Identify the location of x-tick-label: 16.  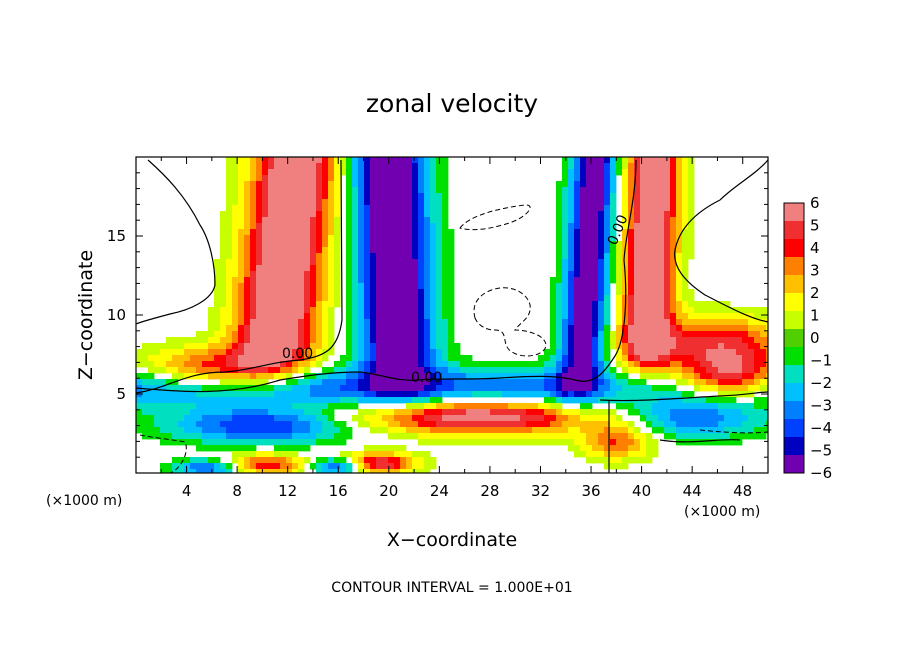
(338, 491).